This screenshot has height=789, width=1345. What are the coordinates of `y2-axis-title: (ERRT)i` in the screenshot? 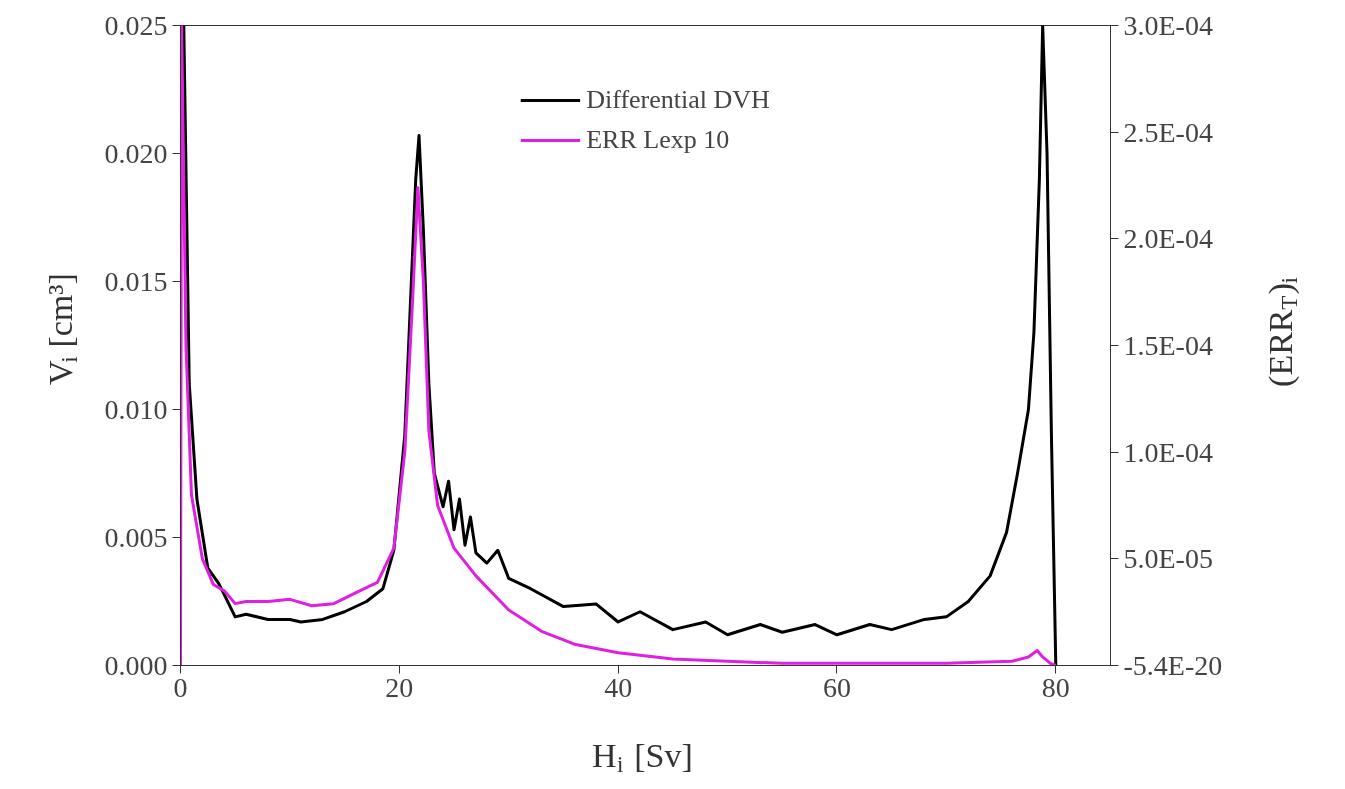 It's located at (1282, 332).